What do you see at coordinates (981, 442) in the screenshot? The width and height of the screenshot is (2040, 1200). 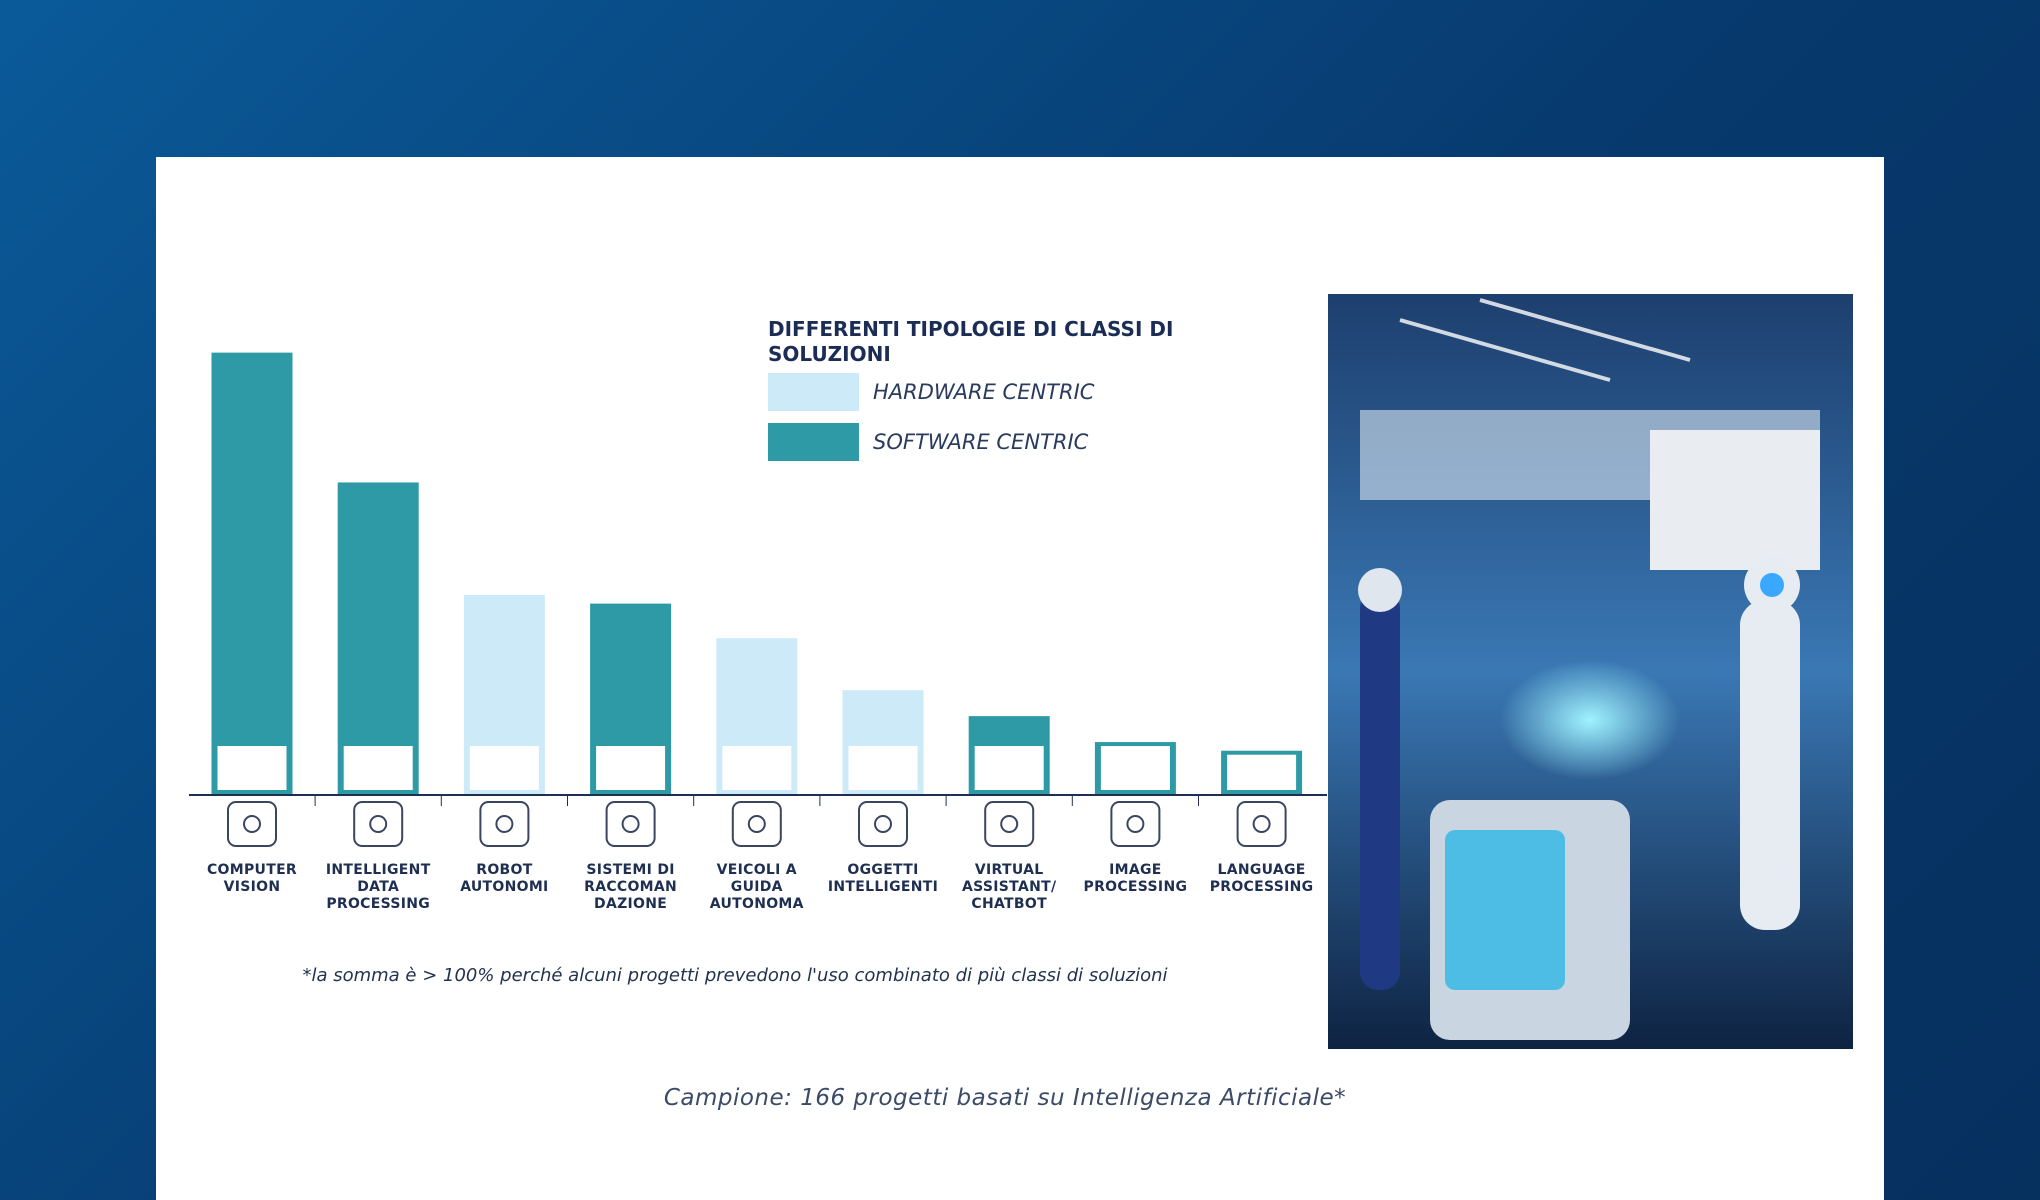 I see `legend-label: SOFTWARE CENTRIC` at bounding box center [981, 442].